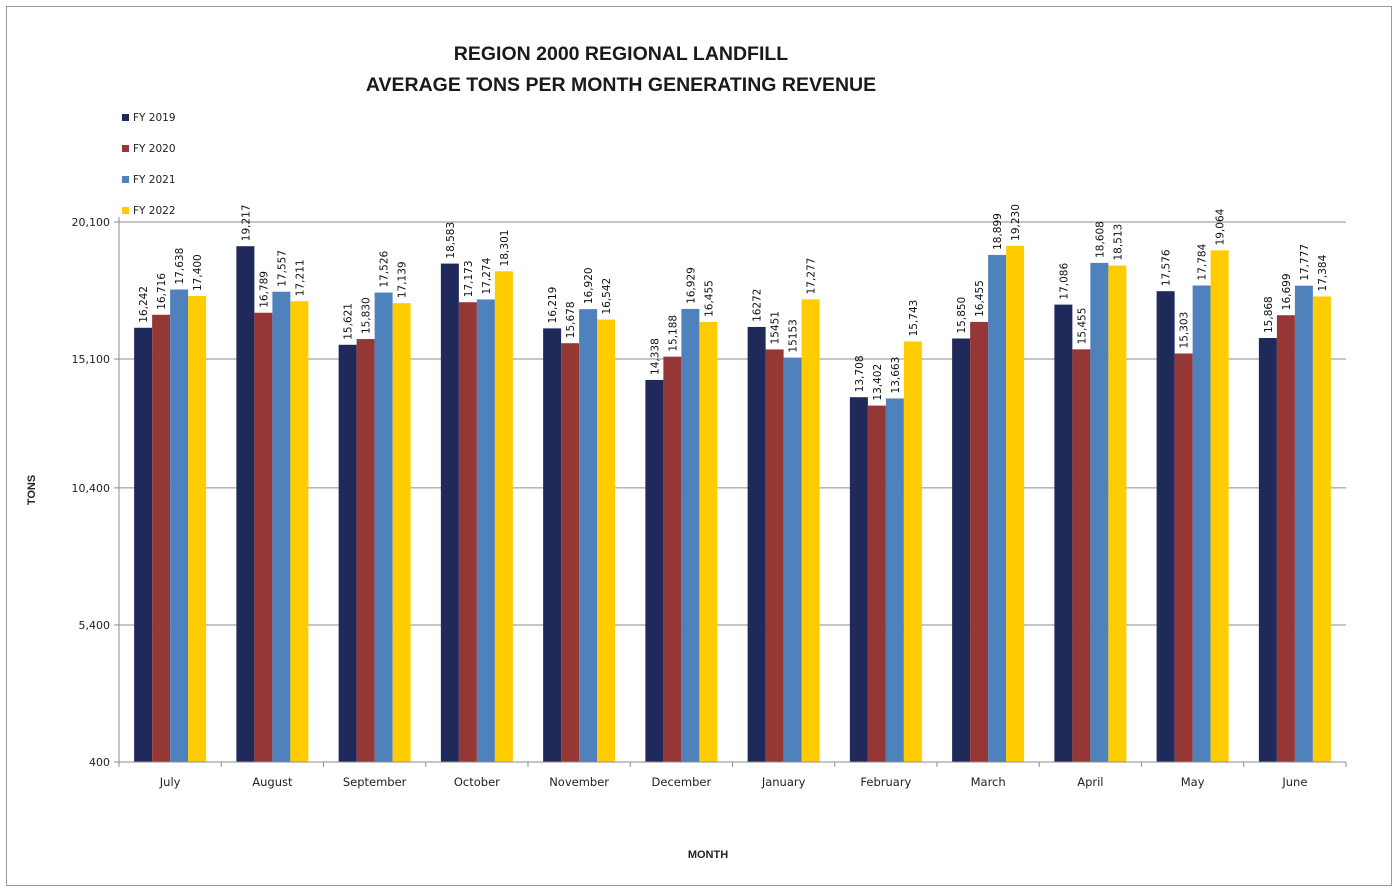  I want to click on data-label: 17,784, so click(1203, 261).